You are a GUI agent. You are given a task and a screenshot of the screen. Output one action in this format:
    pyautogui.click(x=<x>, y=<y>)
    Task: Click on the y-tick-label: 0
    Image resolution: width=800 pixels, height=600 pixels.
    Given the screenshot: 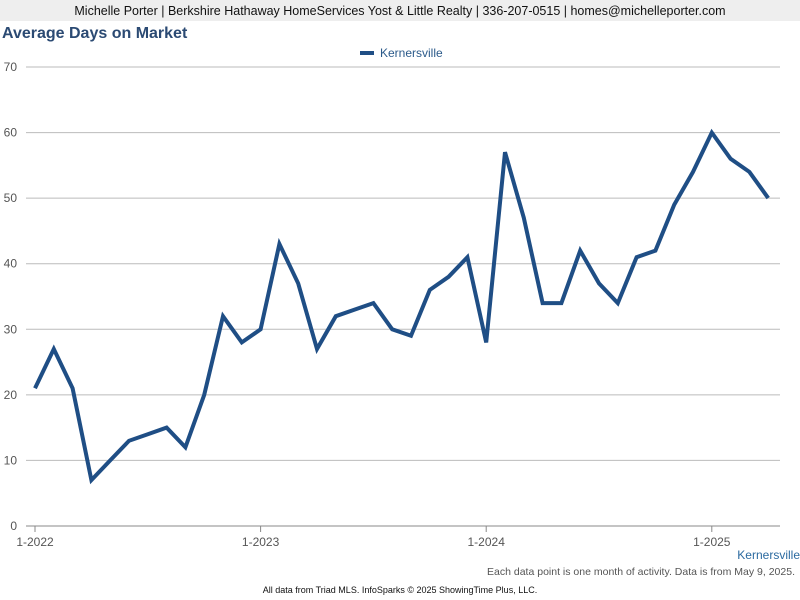 What is the action you would take?
    pyautogui.click(x=13, y=526)
    